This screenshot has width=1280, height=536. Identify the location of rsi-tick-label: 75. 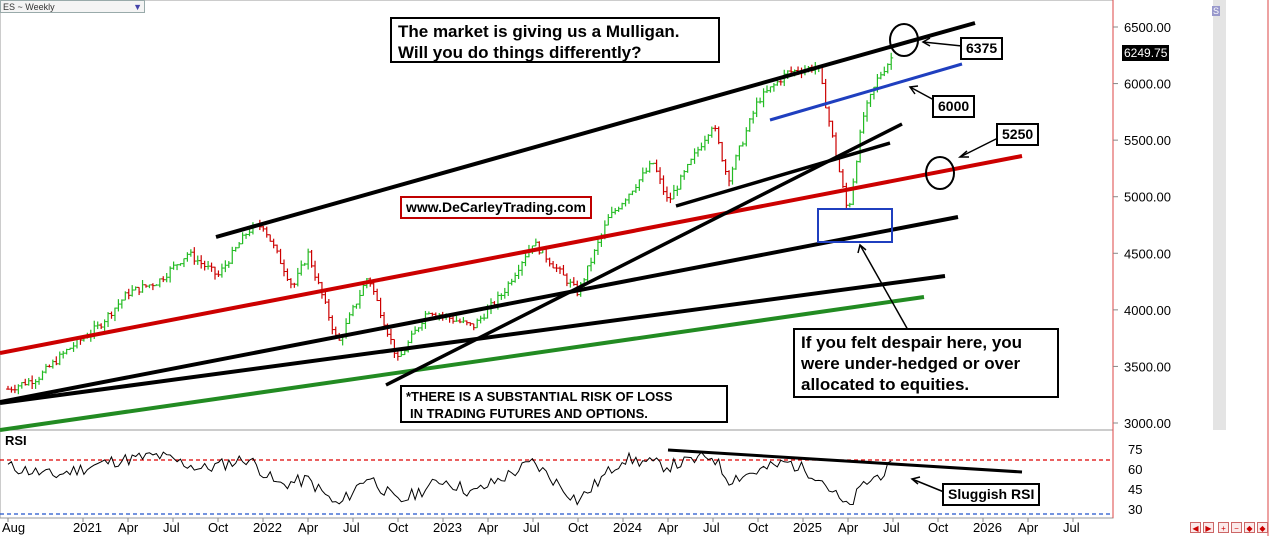
(1135, 449).